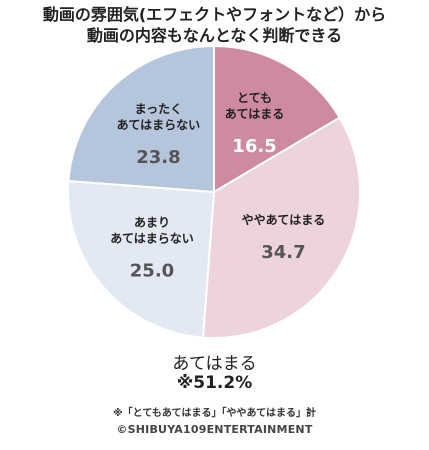 The image size is (429, 450). Describe the element at coordinates (255, 114) in the screenshot. I see `slice-label: あてはまる` at that location.